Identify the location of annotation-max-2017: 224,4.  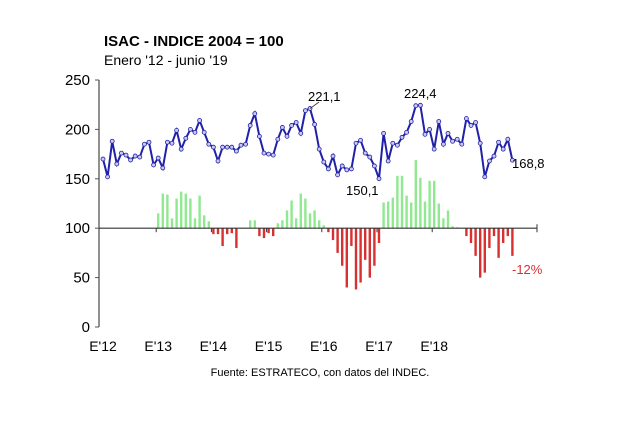
(420, 93).